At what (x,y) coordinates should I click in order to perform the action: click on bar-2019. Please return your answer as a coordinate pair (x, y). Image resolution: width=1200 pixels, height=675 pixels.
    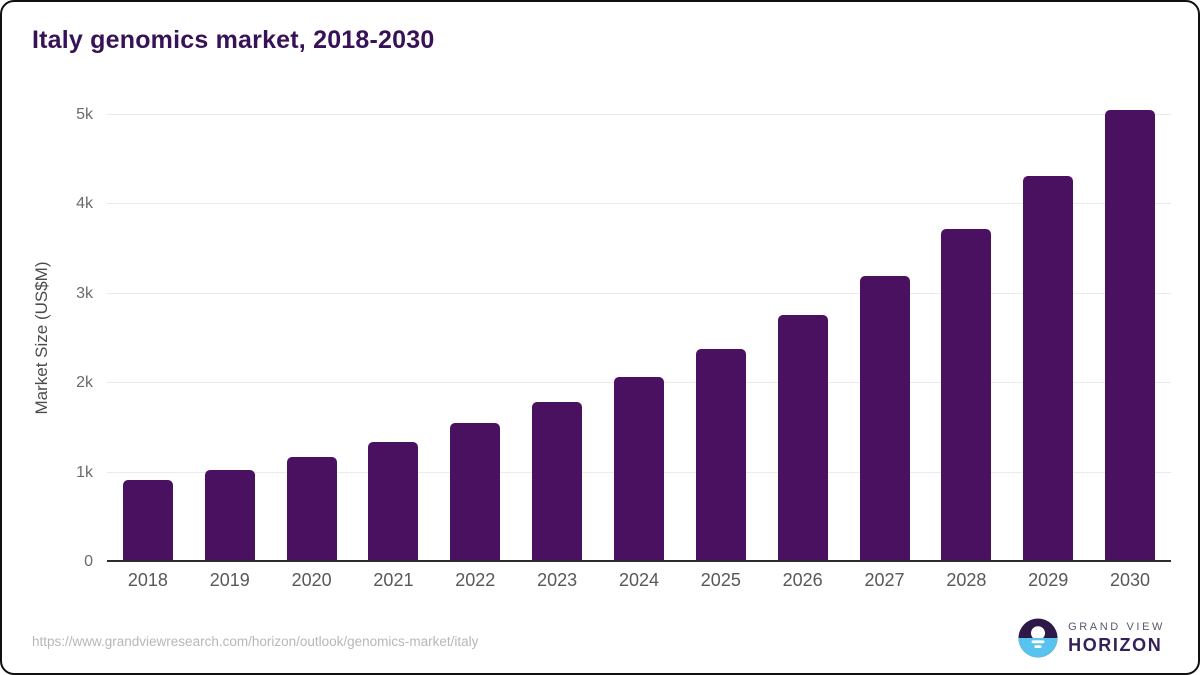
    Looking at the image, I should click on (229, 514).